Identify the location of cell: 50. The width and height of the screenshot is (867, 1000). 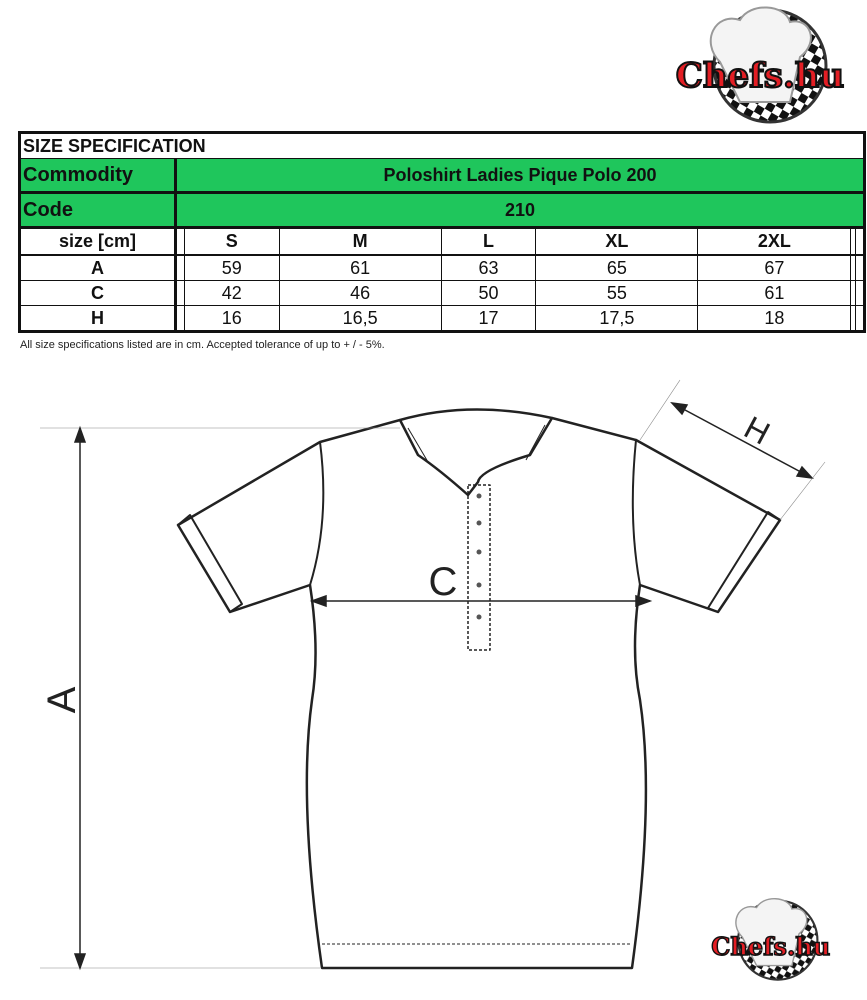
(488, 293).